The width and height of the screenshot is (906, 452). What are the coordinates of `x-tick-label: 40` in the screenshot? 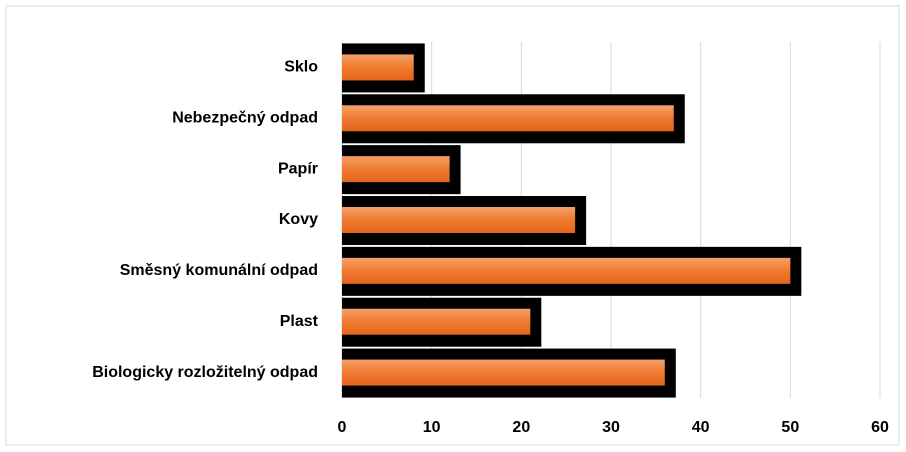 It's located at (701, 427).